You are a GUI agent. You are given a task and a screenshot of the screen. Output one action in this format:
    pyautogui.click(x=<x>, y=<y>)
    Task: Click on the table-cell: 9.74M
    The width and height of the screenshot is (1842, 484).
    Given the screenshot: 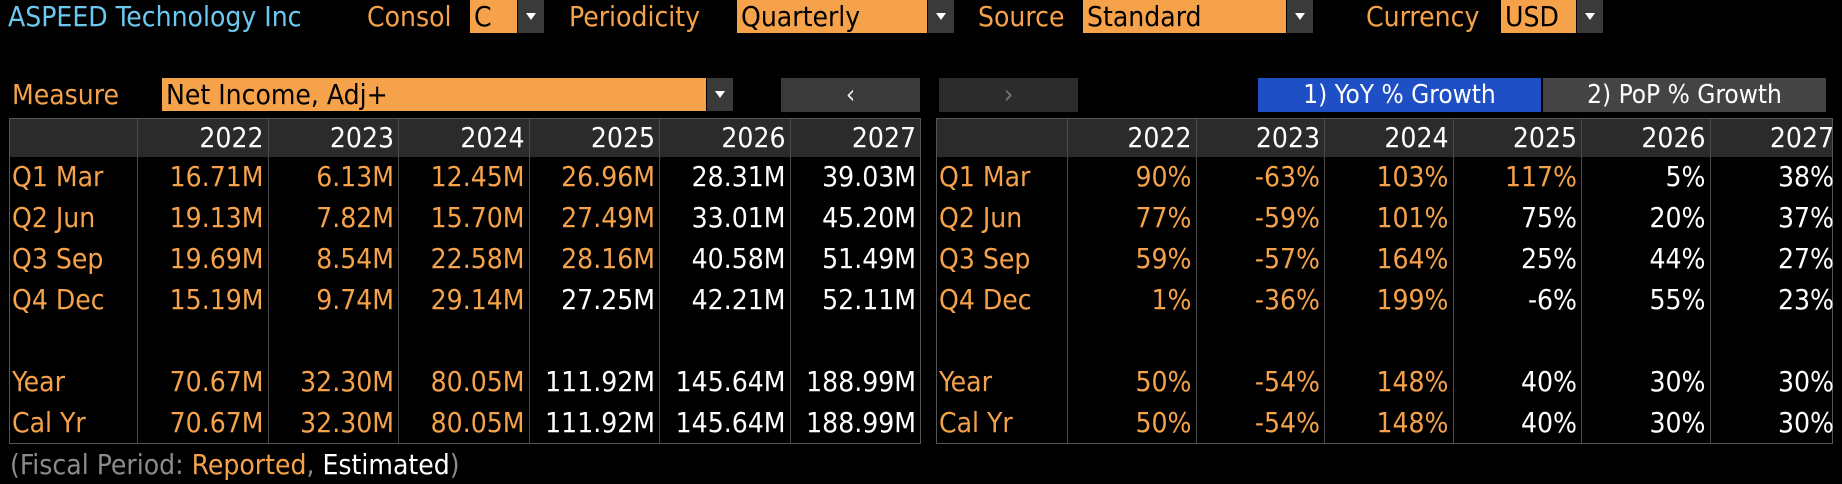 What is the action you would take?
    pyautogui.click(x=355, y=299)
    